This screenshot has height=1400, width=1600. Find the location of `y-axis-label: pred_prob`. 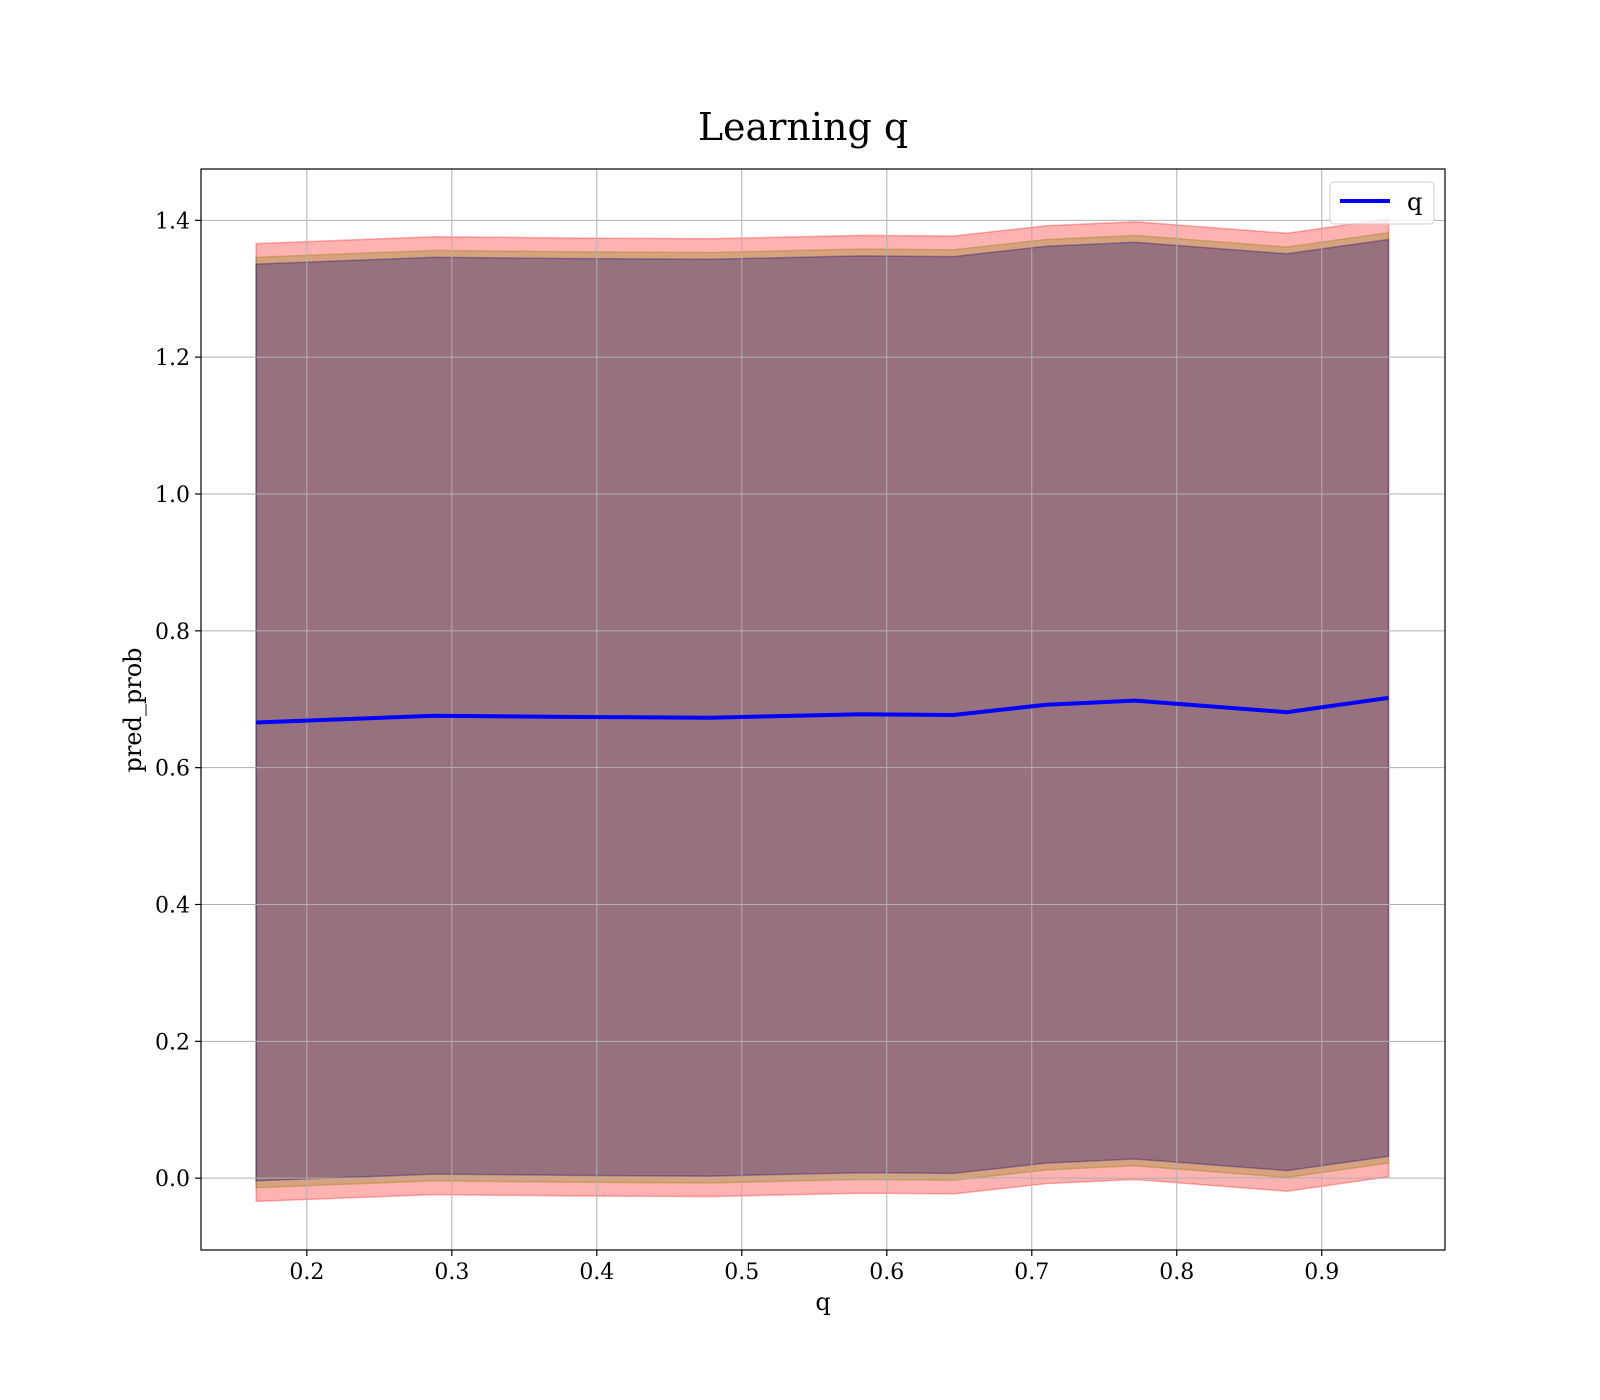

y-axis-label: pred_prob is located at coordinates (133, 709).